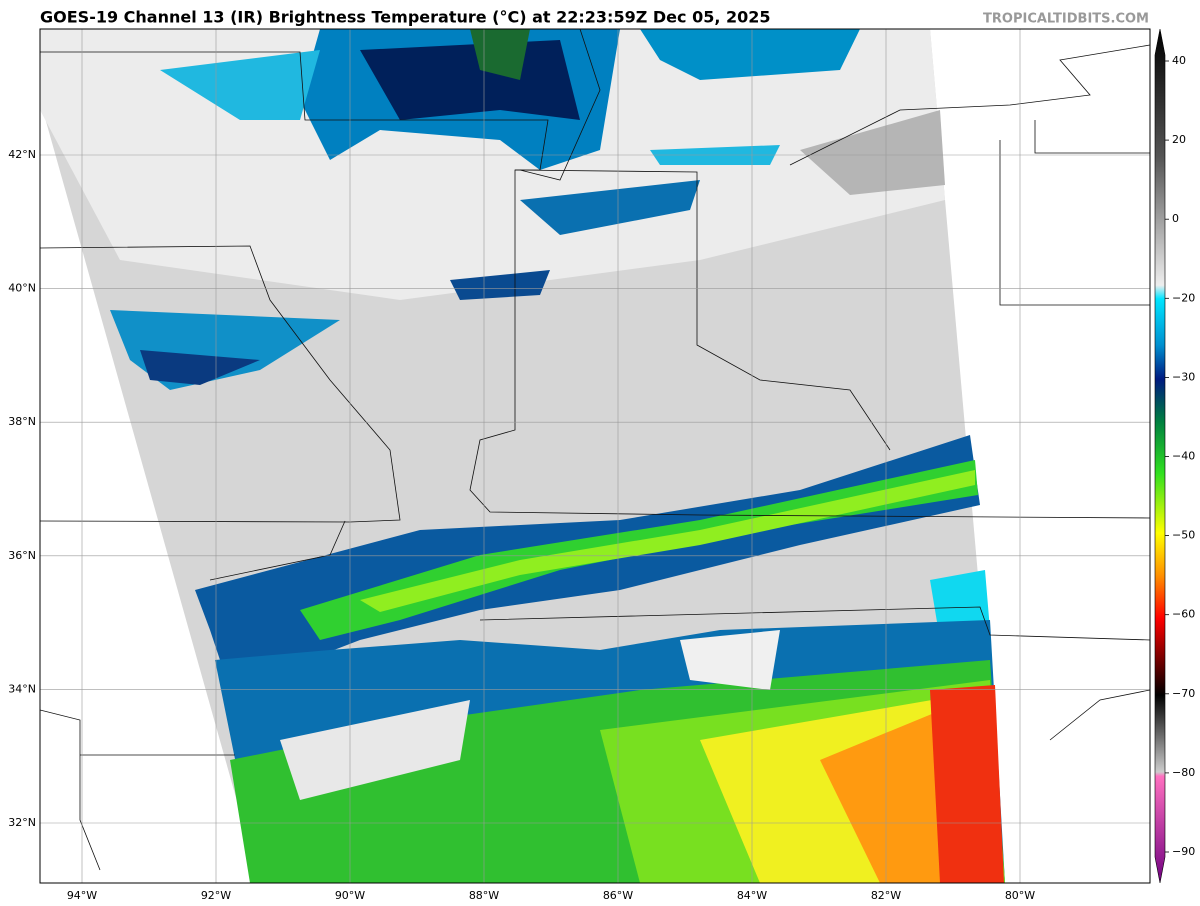  Describe the element at coordinates (1183, 456) in the screenshot. I see `colorbar-label: −40` at that location.